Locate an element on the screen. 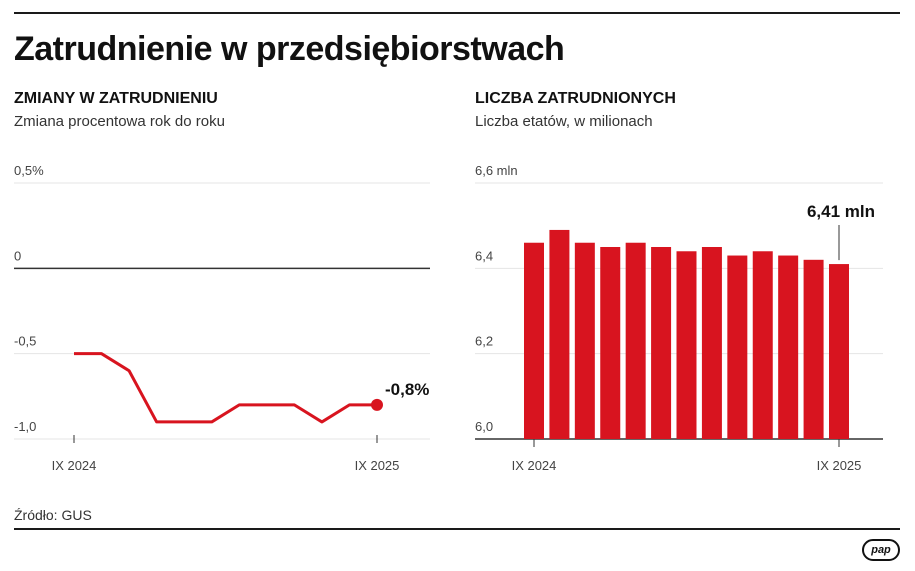  top-rule is located at coordinates (457, 13).